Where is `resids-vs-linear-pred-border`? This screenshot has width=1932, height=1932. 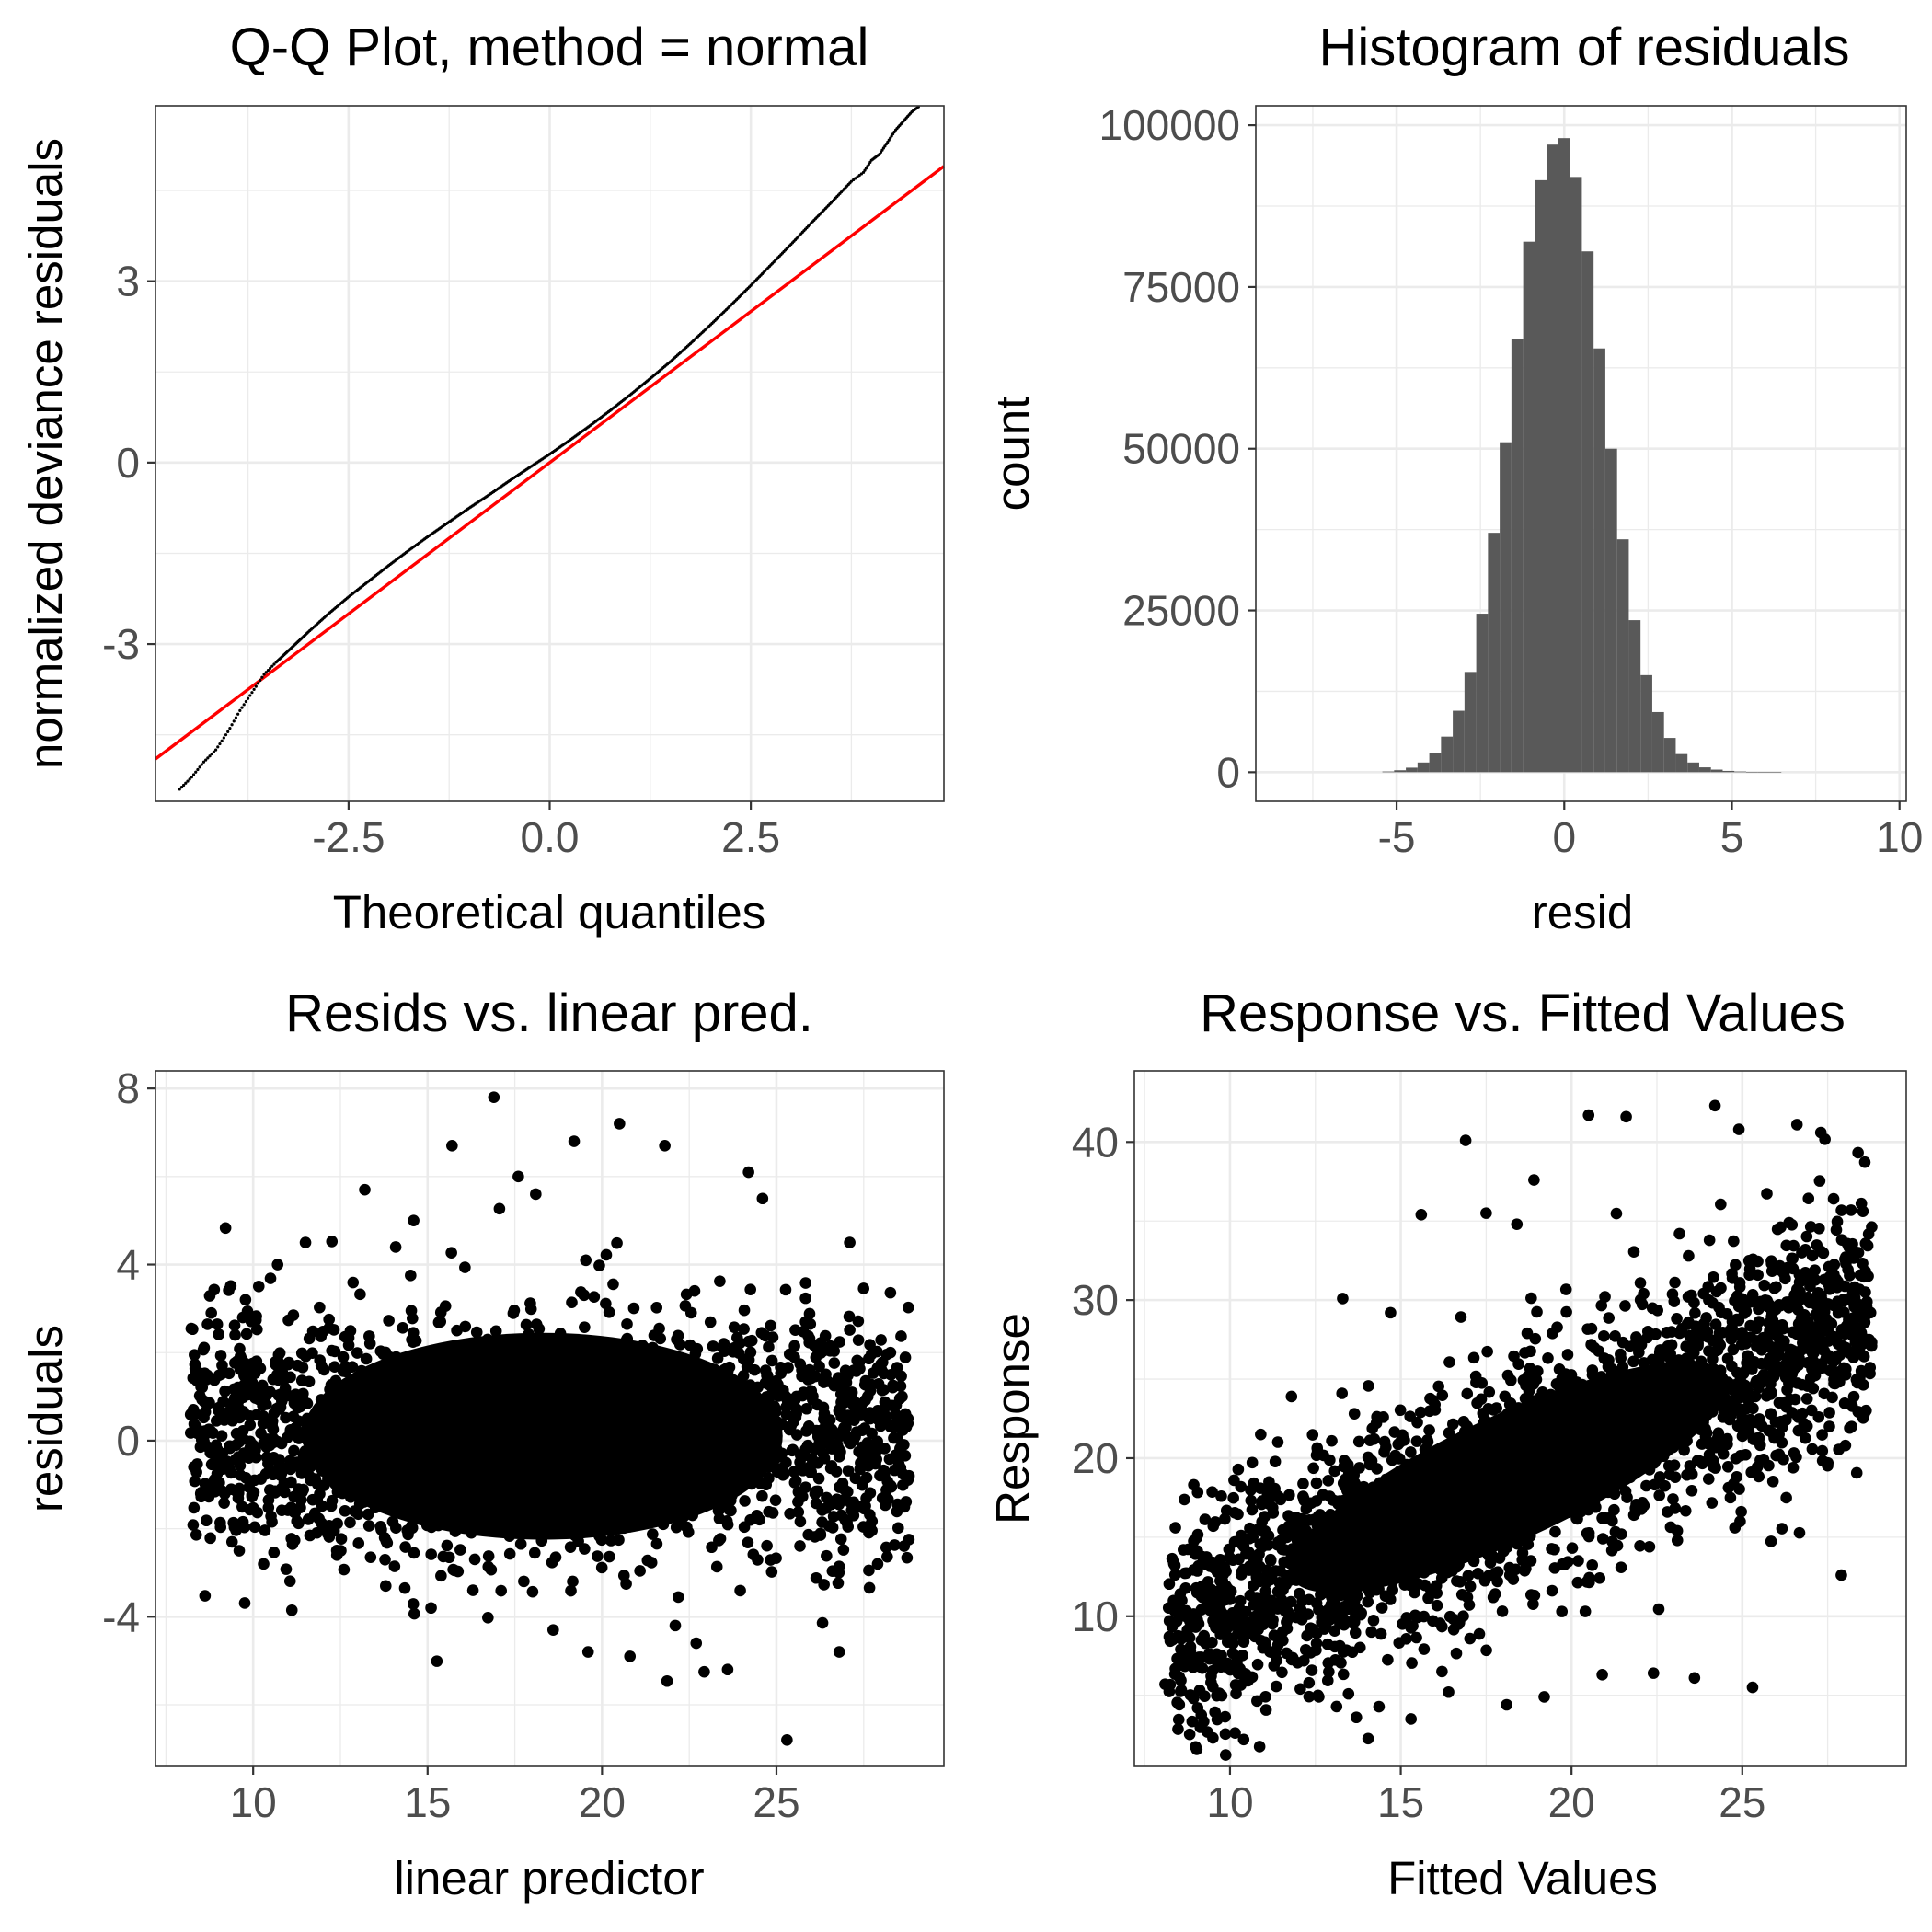 resids-vs-linear-pred-border is located at coordinates (550, 1418).